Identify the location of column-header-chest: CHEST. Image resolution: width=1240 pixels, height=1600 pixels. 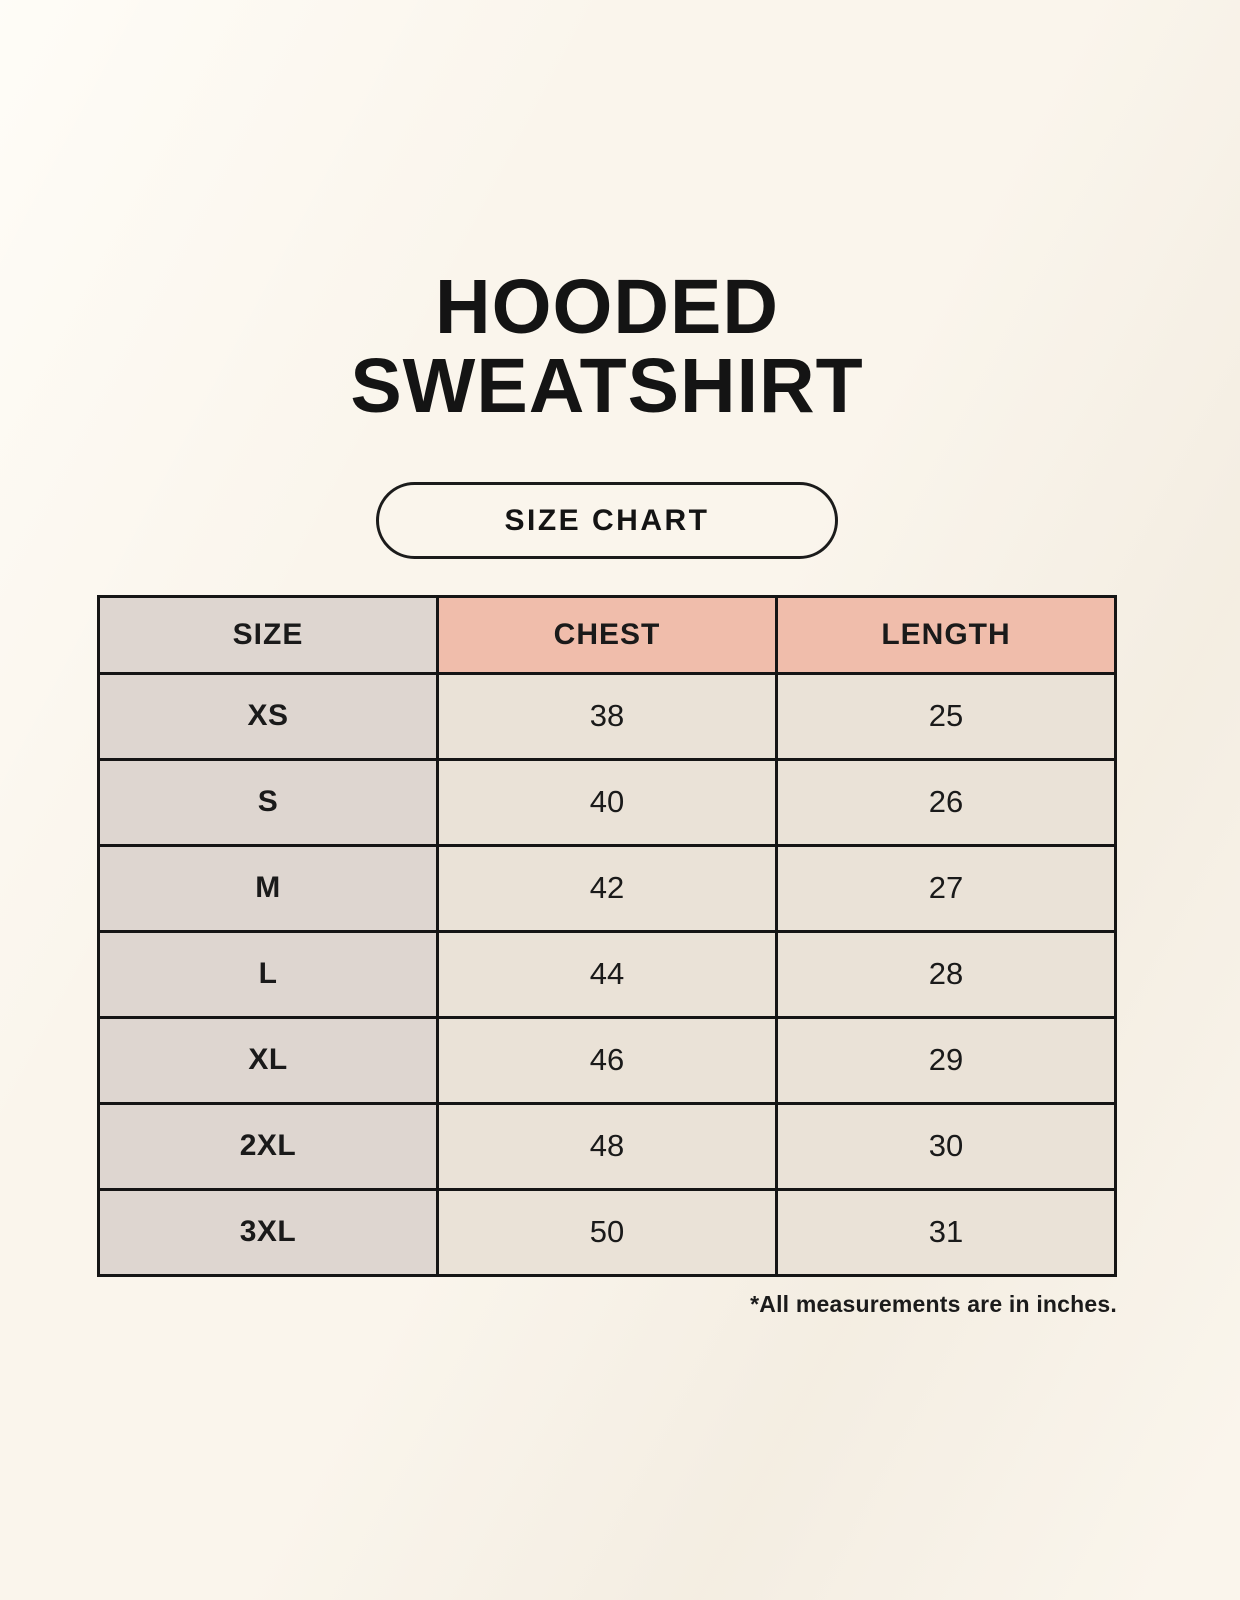
(607, 634).